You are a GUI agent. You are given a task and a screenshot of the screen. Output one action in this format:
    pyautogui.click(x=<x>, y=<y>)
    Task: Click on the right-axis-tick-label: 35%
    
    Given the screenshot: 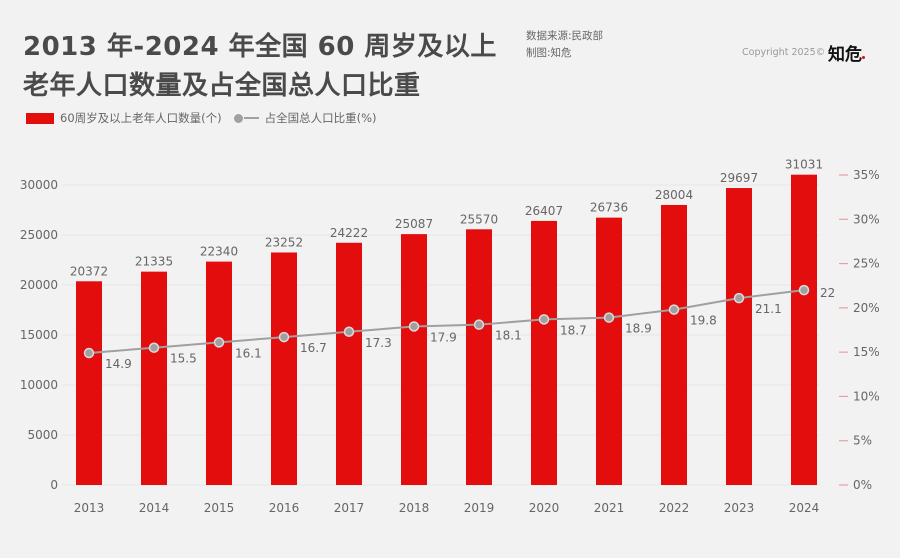 What is the action you would take?
    pyautogui.click(x=866, y=175)
    